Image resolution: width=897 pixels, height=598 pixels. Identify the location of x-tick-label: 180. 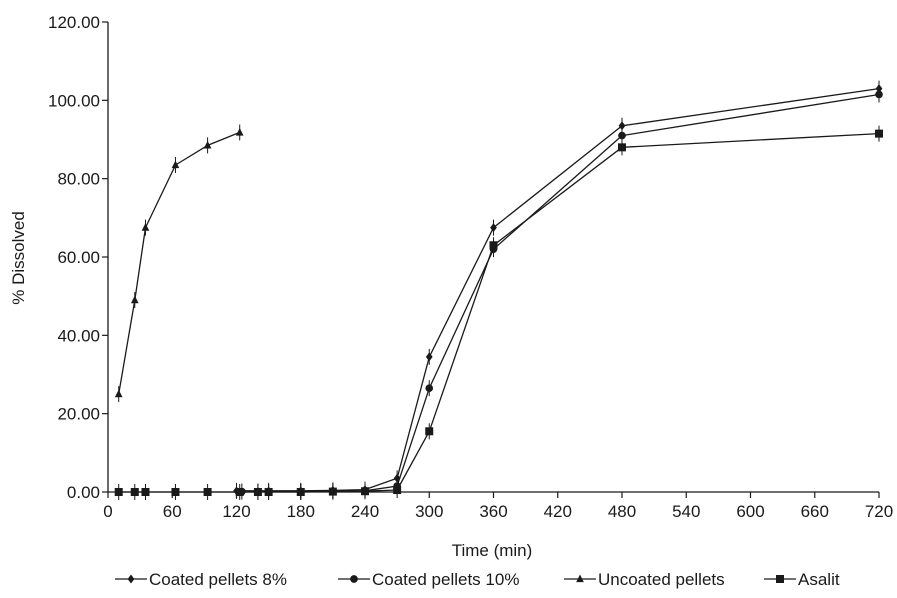
(301, 511).